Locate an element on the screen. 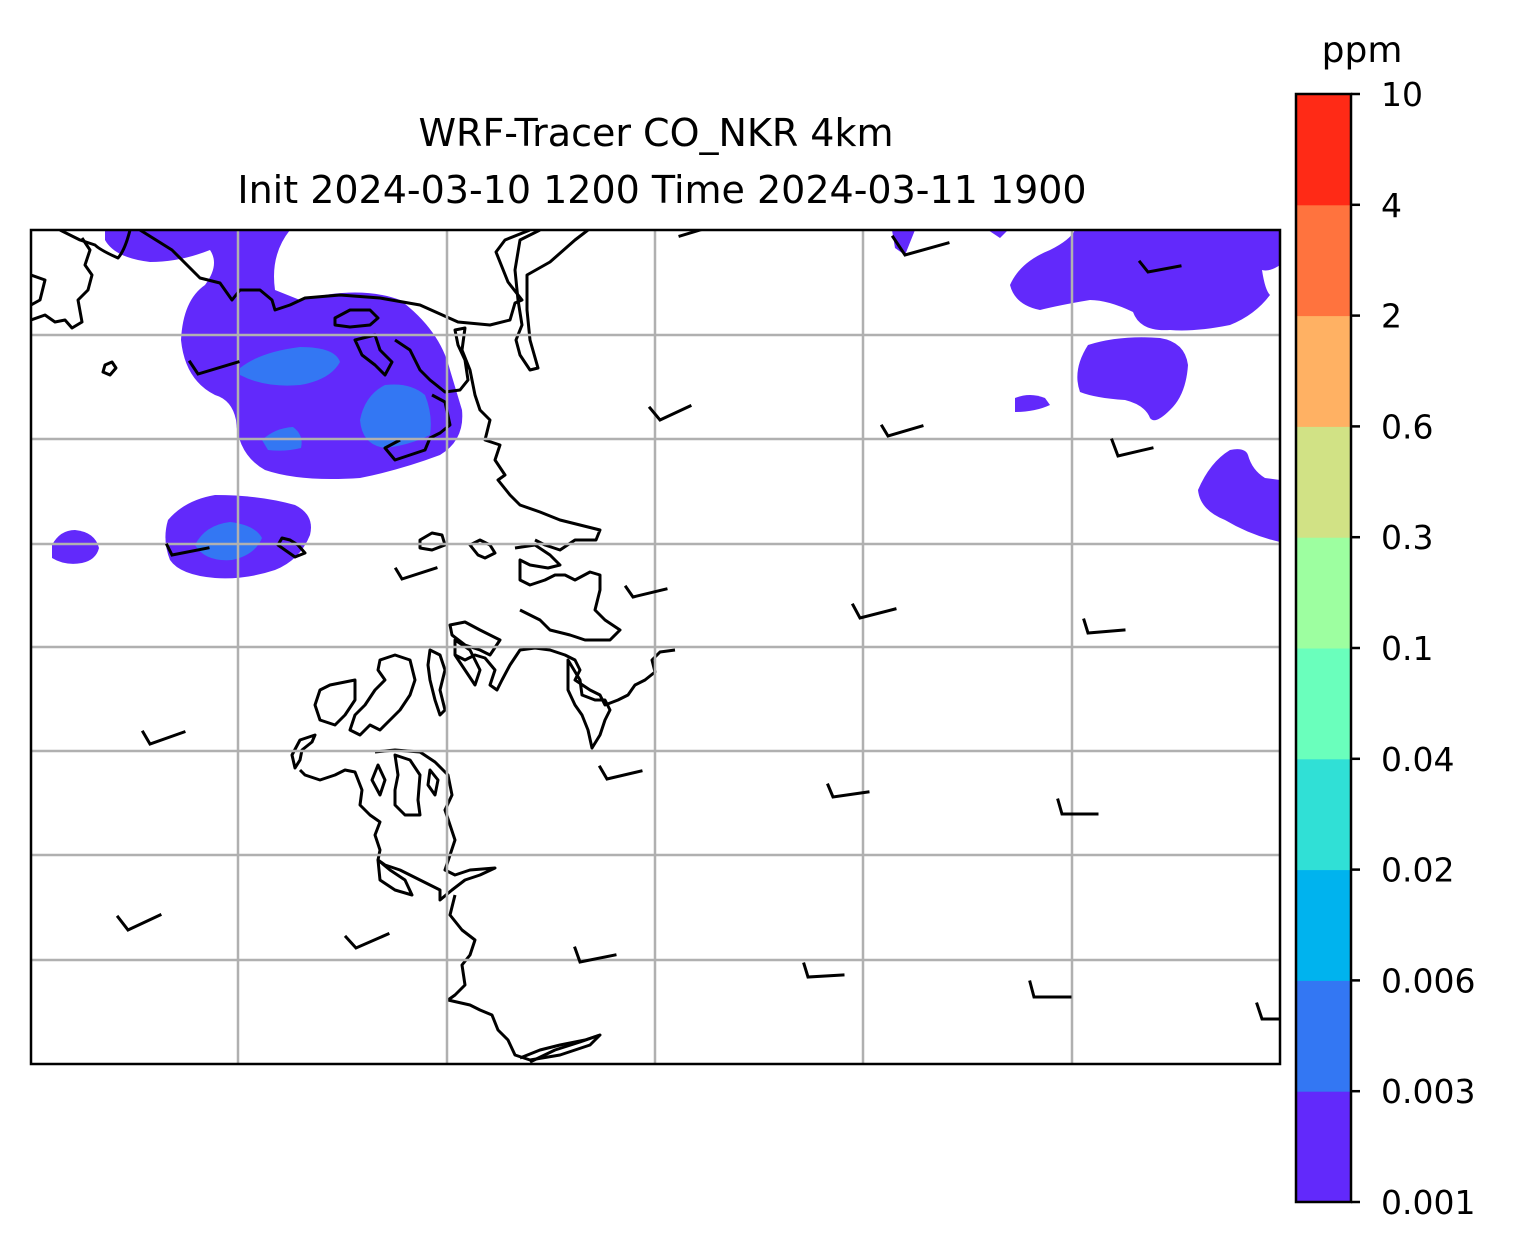 This screenshot has width=1528, height=1256. colorbar-tick-label: 0.006 is located at coordinates (1428, 980).